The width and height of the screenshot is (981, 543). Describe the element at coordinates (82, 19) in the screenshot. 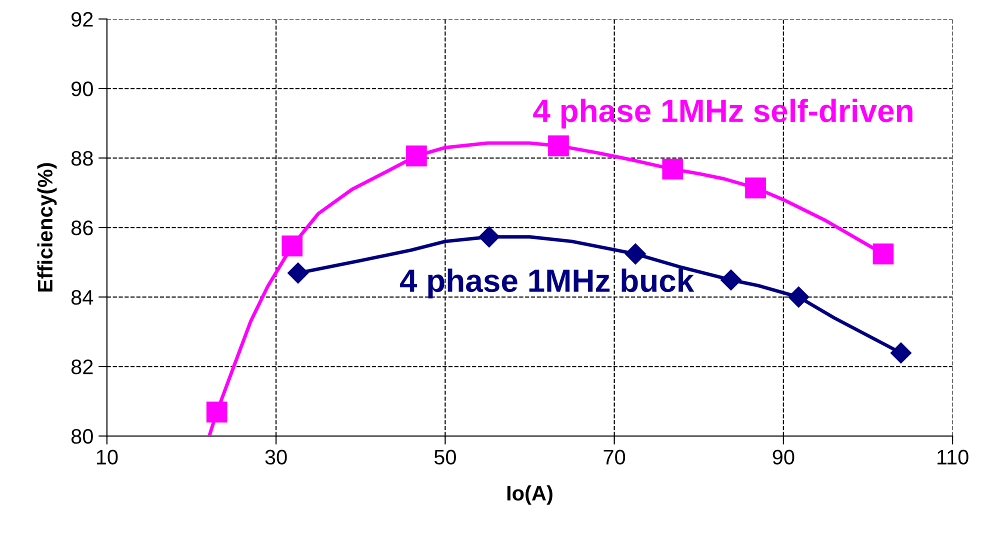

I see `y-tick-label: 92` at that location.